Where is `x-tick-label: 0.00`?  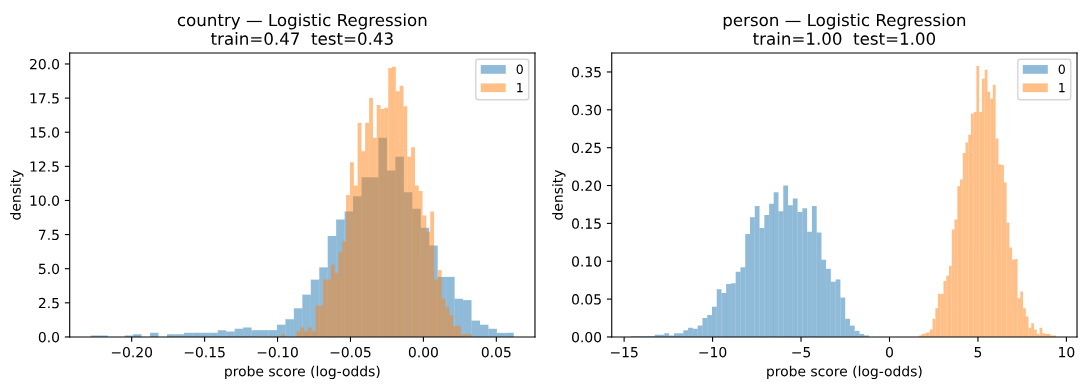 x-tick-label: 0.00 is located at coordinates (423, 352).